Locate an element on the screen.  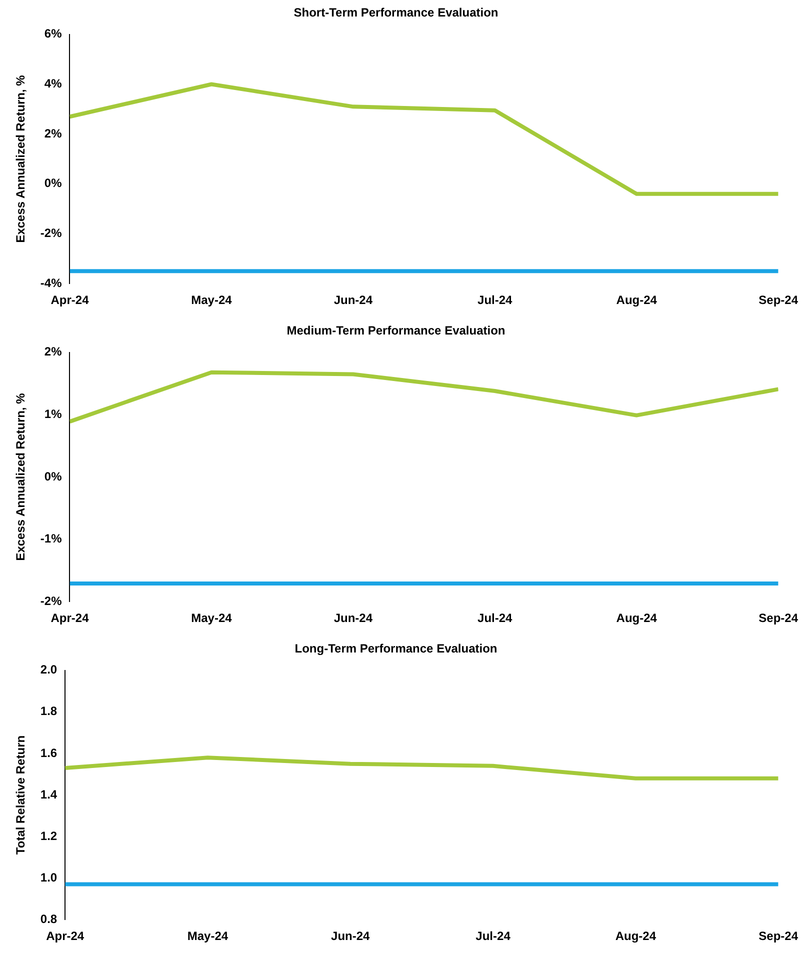
chart-title: Medium-Term Performance Evaluation is located at coordinates (396, 331).